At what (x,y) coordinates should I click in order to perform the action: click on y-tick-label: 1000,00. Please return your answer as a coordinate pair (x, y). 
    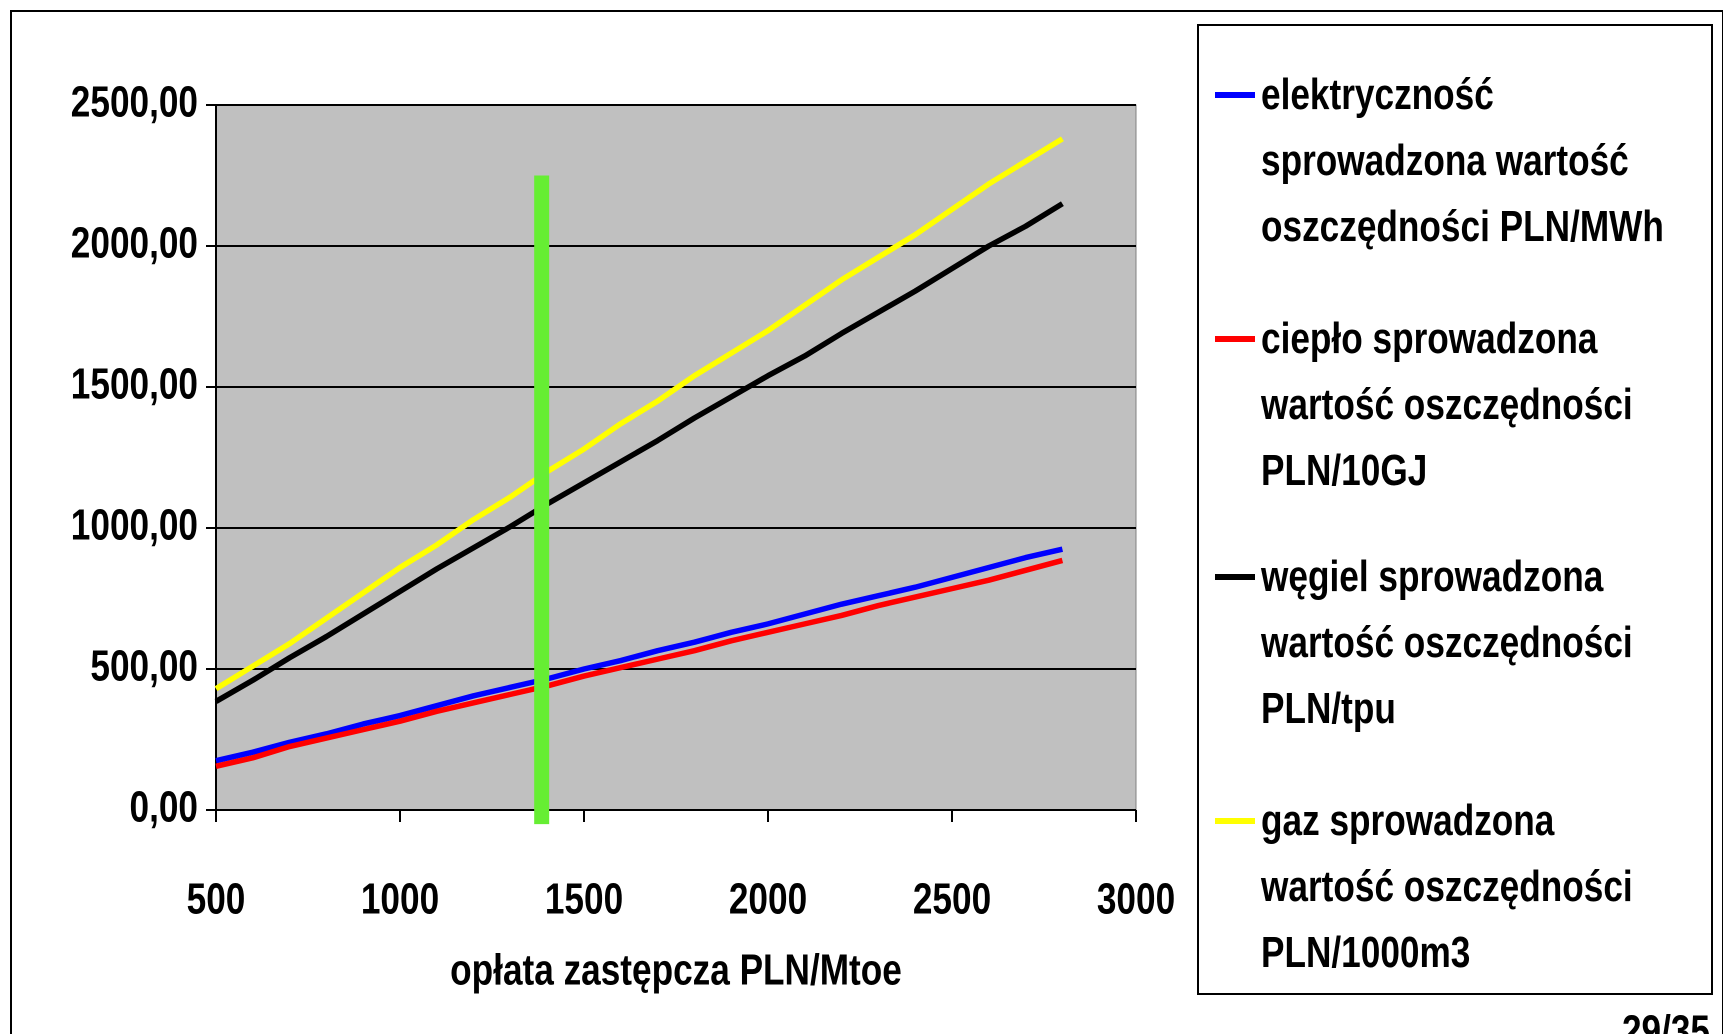
    Looking at the image, I should click on (134, 525).